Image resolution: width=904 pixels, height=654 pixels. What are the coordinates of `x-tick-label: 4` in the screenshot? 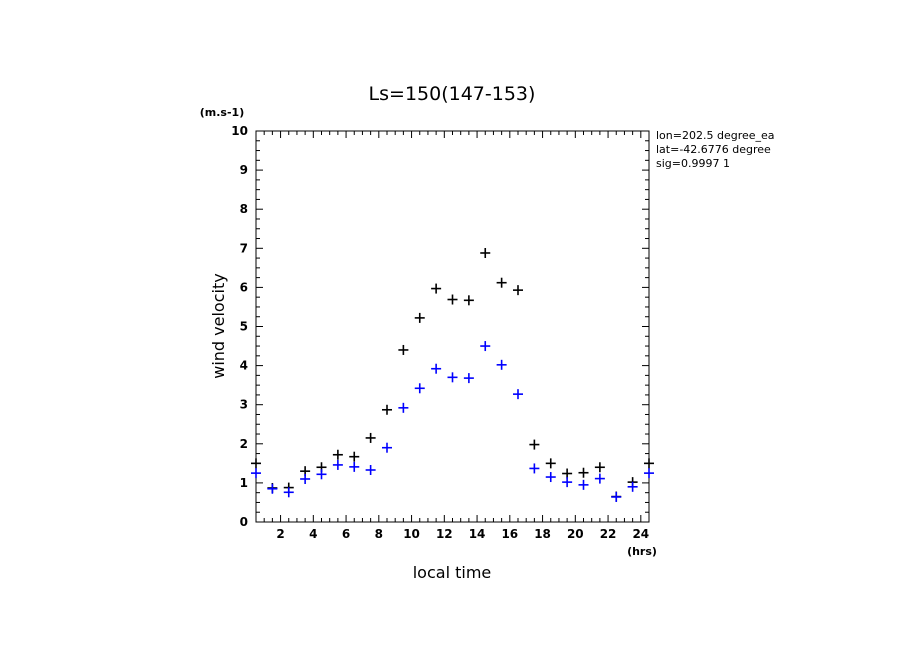 It's located at (313, 534).